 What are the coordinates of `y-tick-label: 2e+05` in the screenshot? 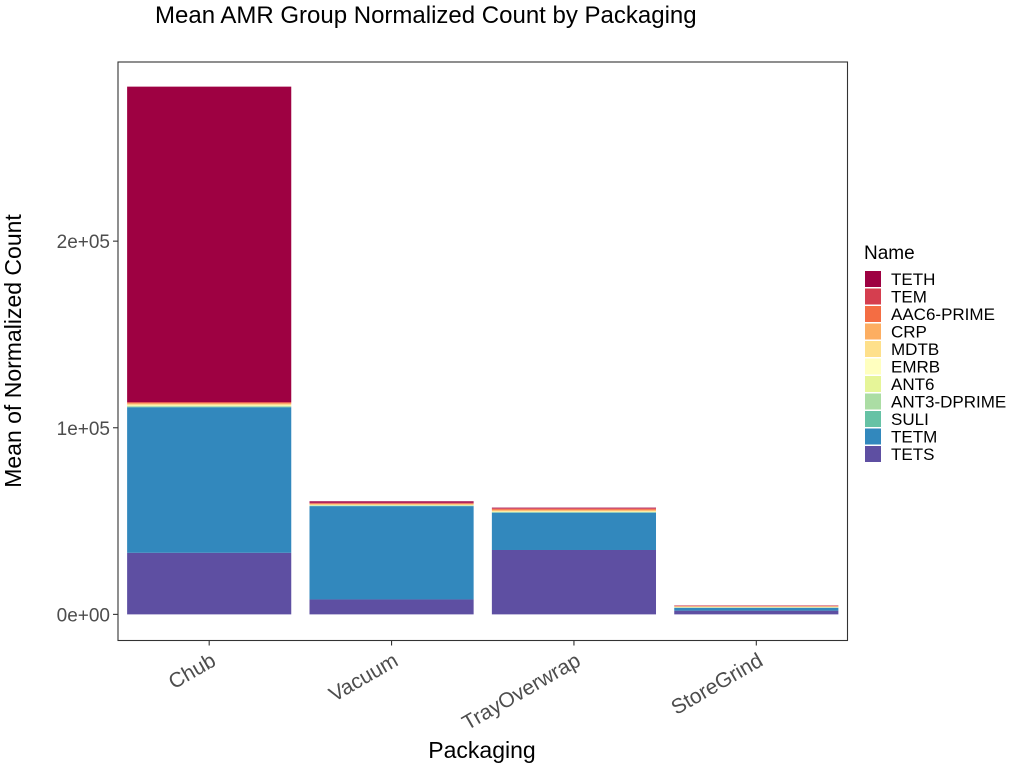 It's located at (83, 242).